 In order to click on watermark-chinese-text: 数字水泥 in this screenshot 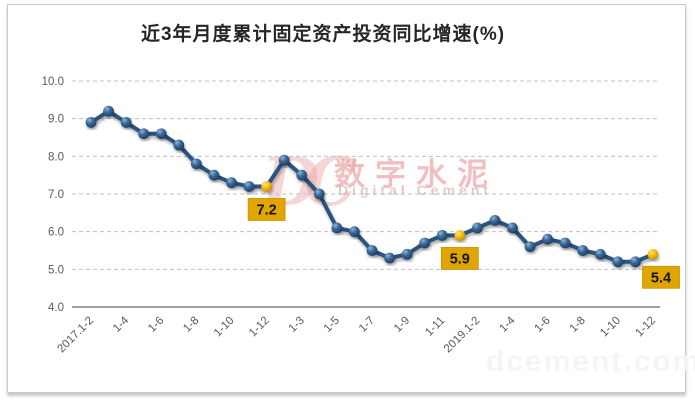, I will do `click(416, 174)`.